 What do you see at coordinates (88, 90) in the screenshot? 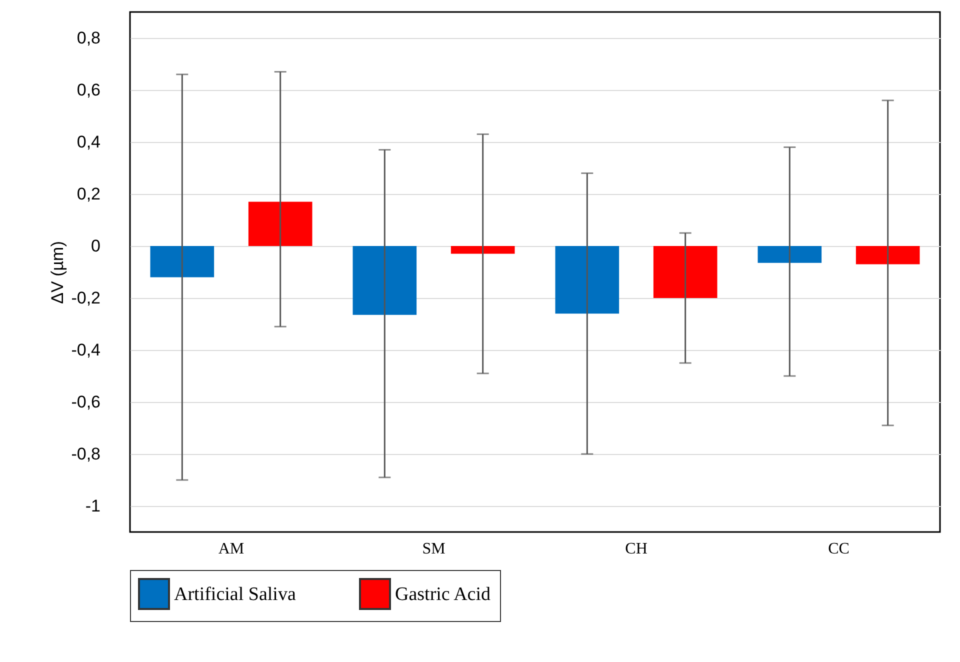
I see `y-tick-label: 0,6` at bounding box center [88, 90].